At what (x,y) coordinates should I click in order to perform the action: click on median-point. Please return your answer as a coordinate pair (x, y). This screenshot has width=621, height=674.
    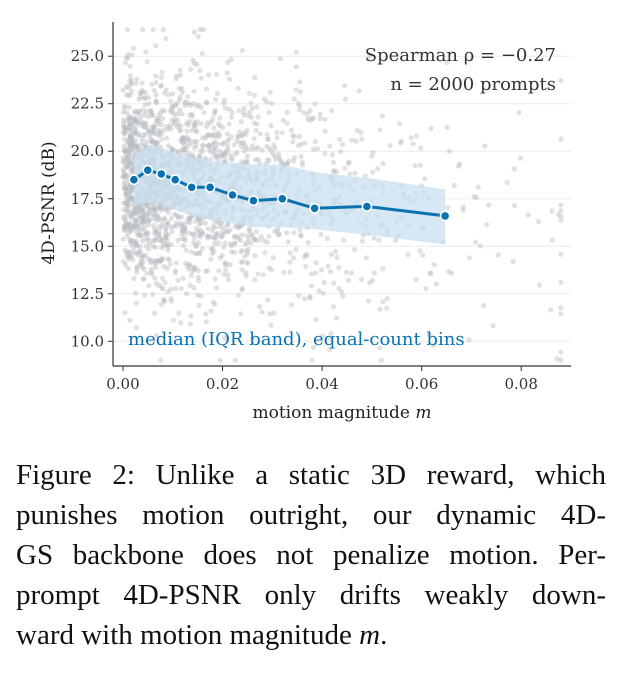
    Looking at the image, I should click on (175, 180).